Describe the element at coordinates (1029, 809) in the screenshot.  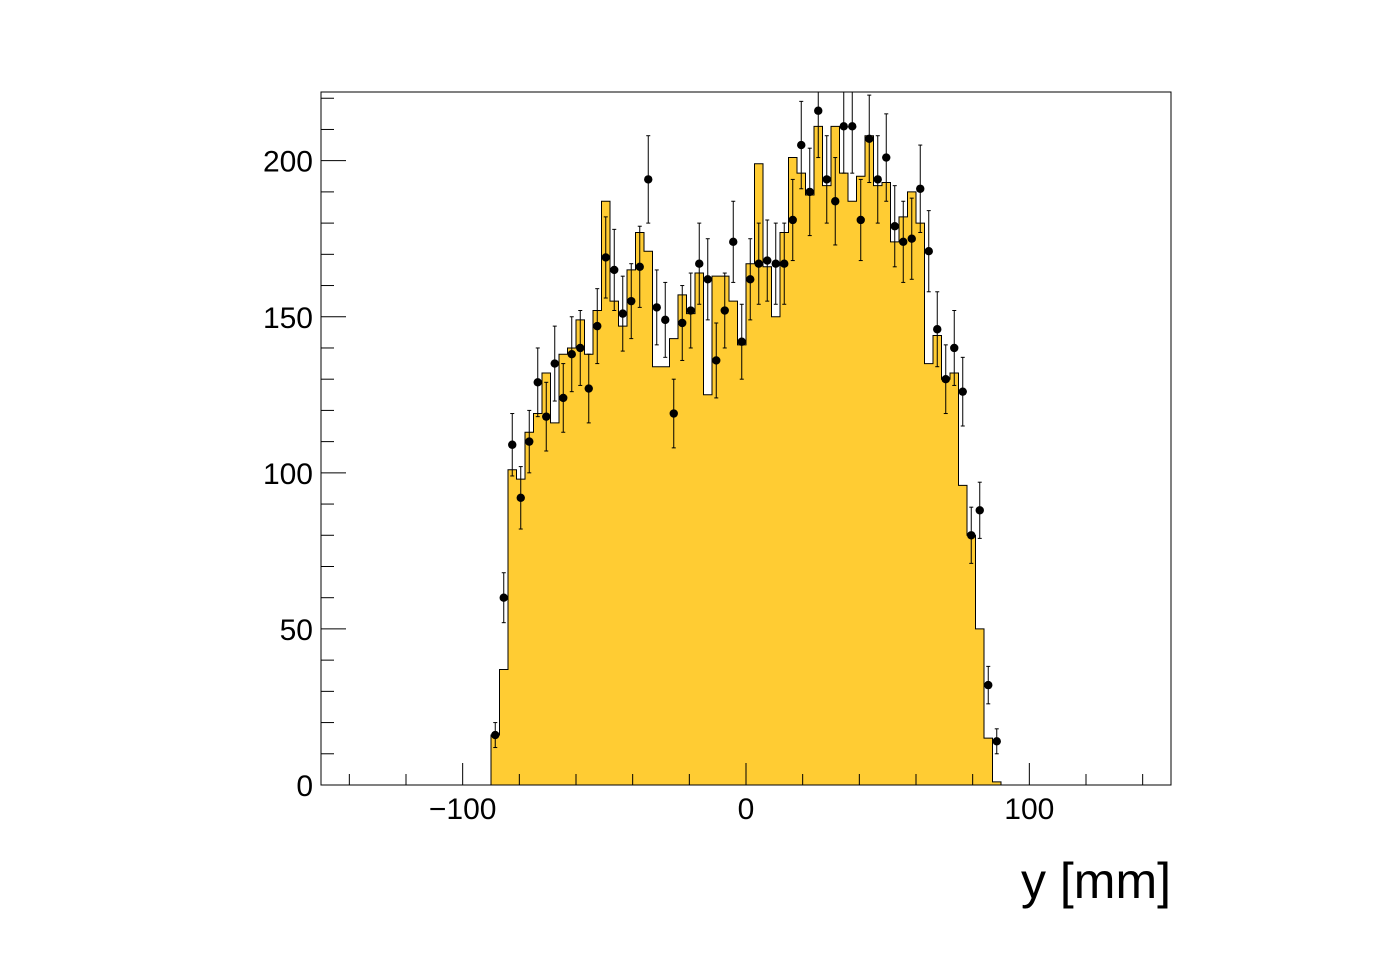
I see `x-tick-label: 100` at that location.